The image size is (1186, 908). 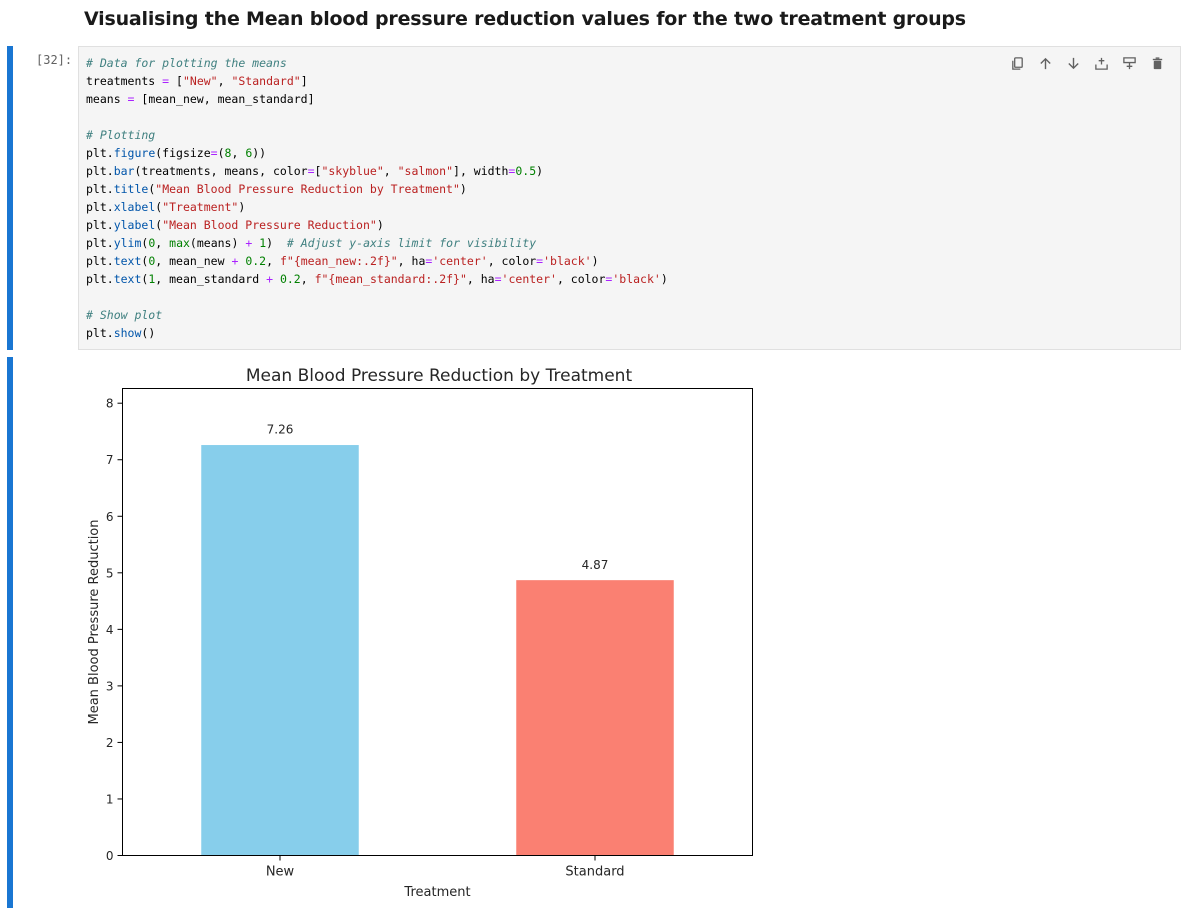 I want to click on code-token: 0.5, so click(x=526, y=171).